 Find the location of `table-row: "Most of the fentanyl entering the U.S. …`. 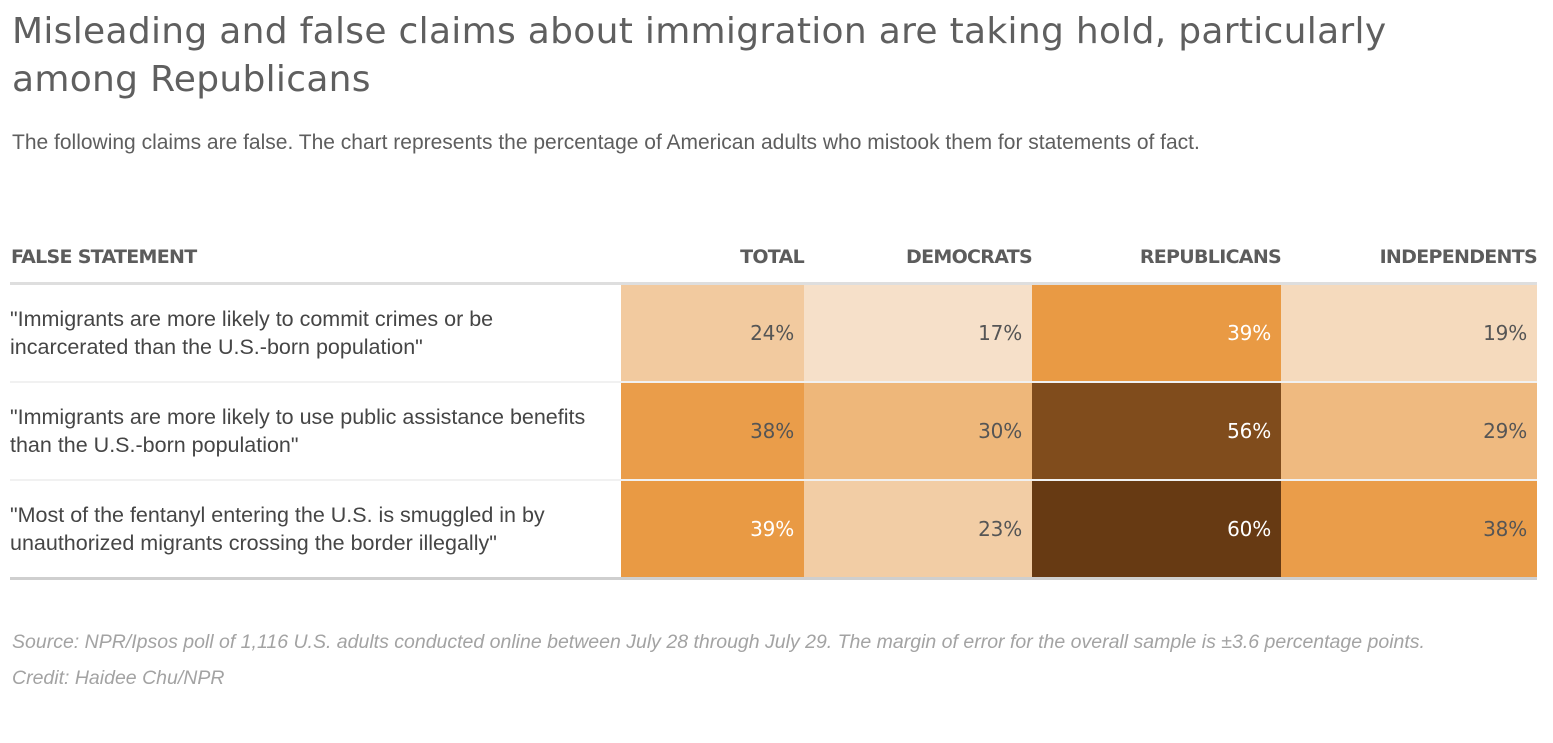

table-row: "Most of the fentanyl entering the U.S. … is located at coordinates (773, 530).